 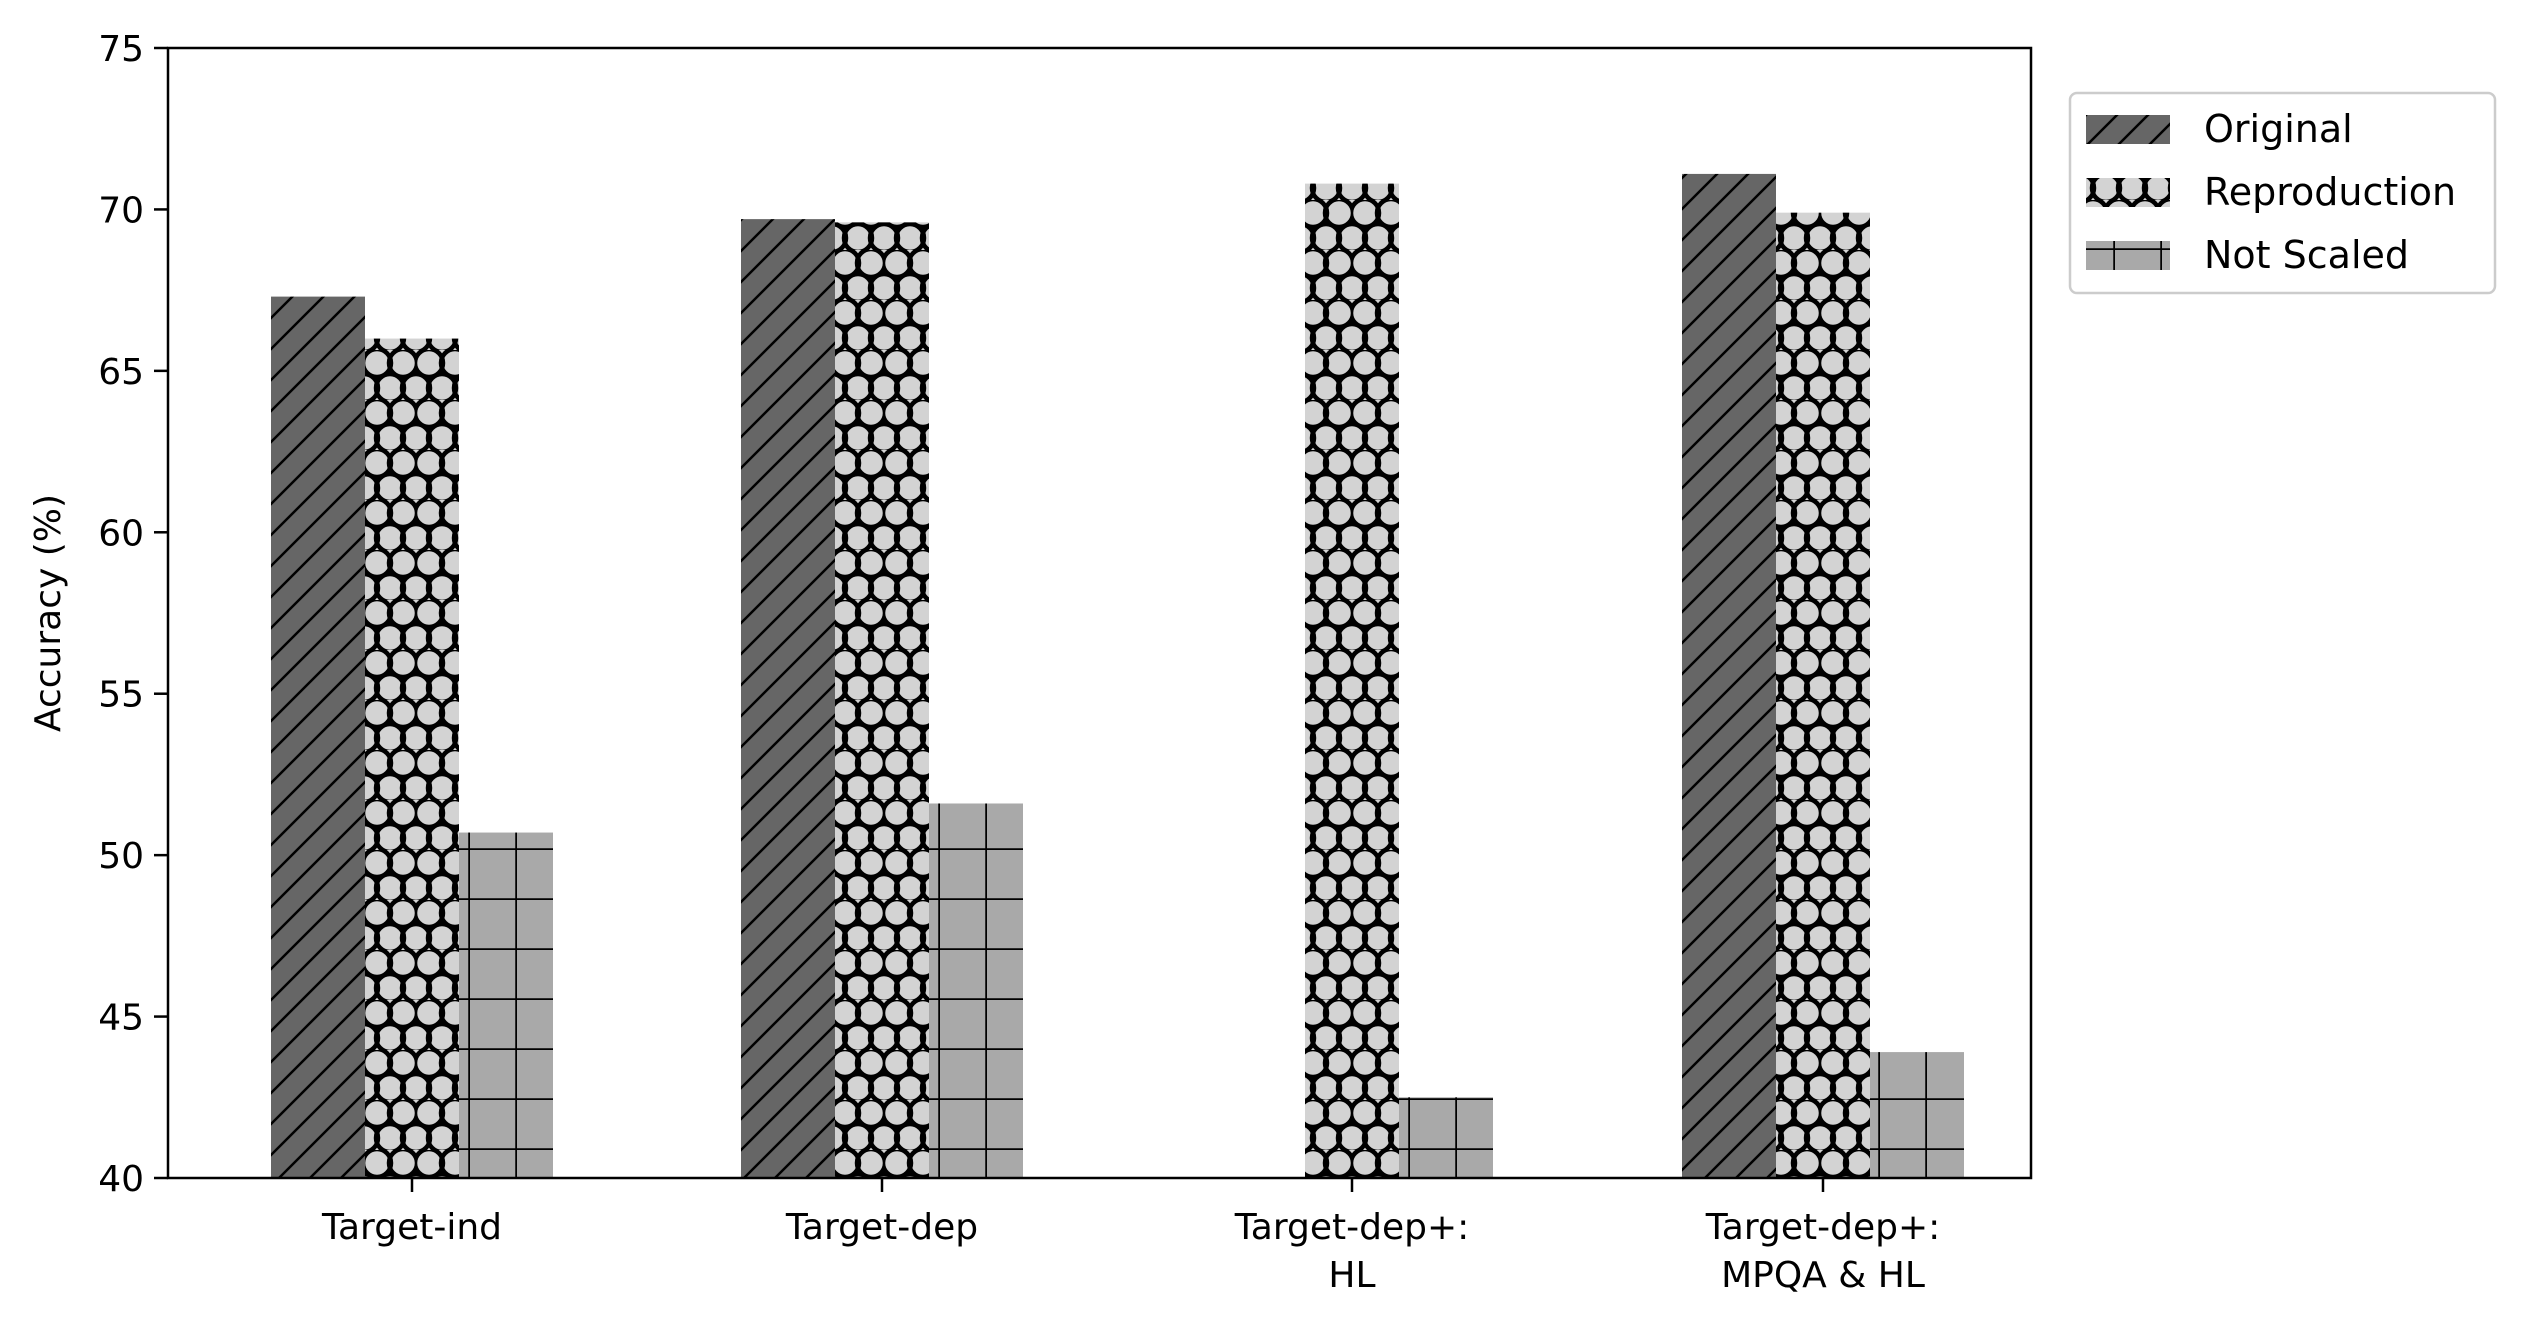 I want to click on legend-item-not-scaled: Not Scaled, so click(x=2247, y=255).